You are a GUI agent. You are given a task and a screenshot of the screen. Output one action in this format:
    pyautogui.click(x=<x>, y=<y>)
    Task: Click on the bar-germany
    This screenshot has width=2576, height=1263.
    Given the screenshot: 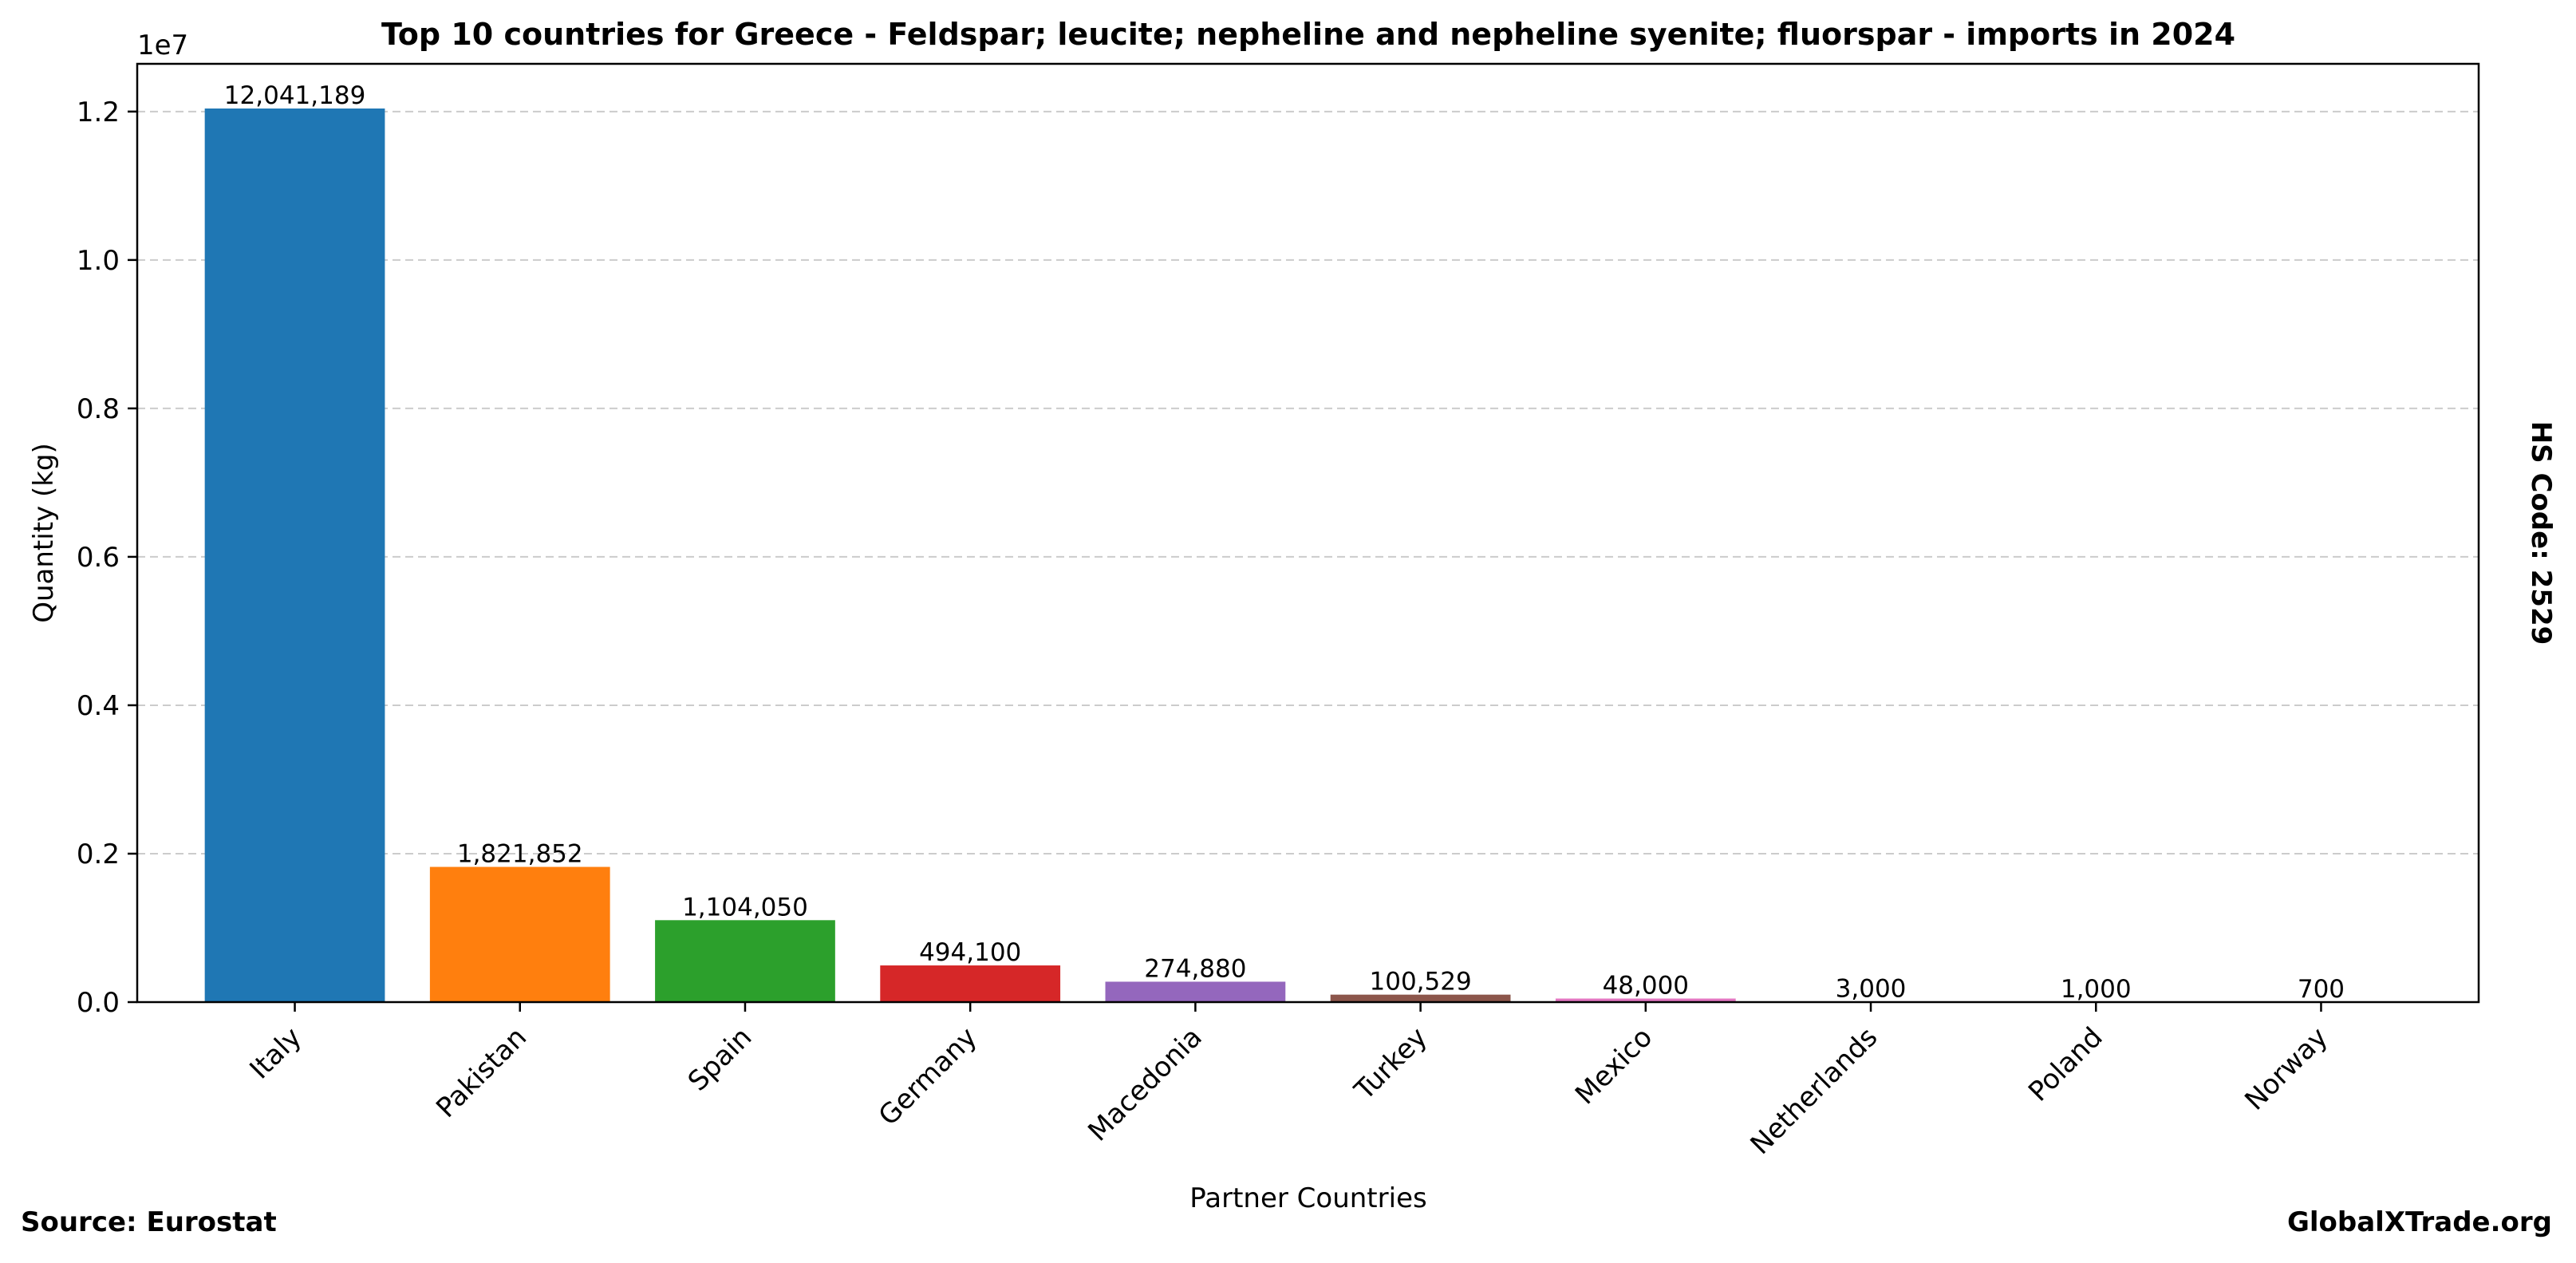 What is the action you would take?
    pyautogui.click(x=970, y=983)
    